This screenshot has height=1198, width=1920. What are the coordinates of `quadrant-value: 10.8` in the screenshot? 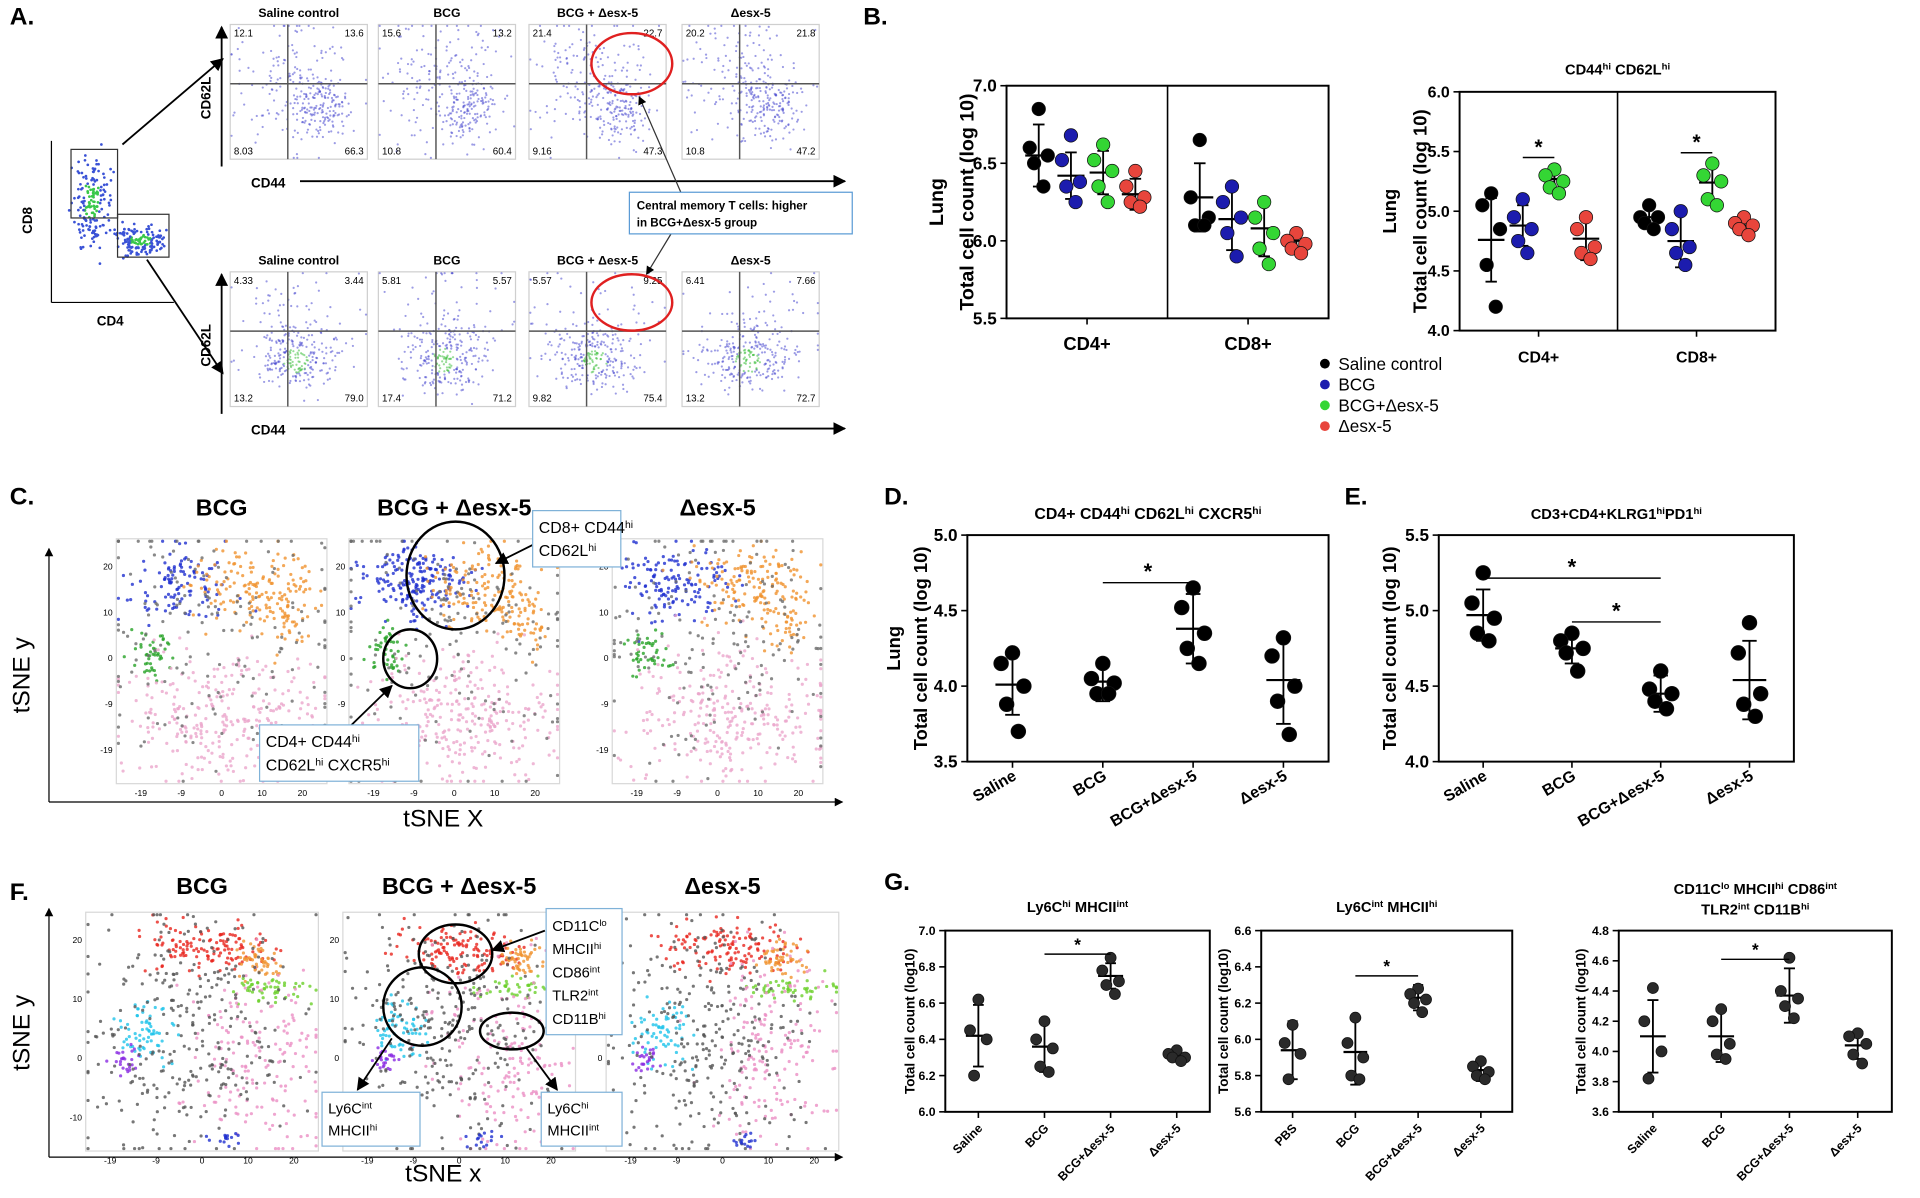 It's located at (696, 151).